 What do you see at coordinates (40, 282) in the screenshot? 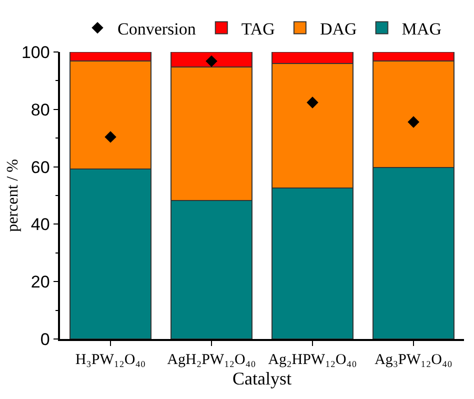
I see `y-tick-label: 20` at bounding box center [40, 282].